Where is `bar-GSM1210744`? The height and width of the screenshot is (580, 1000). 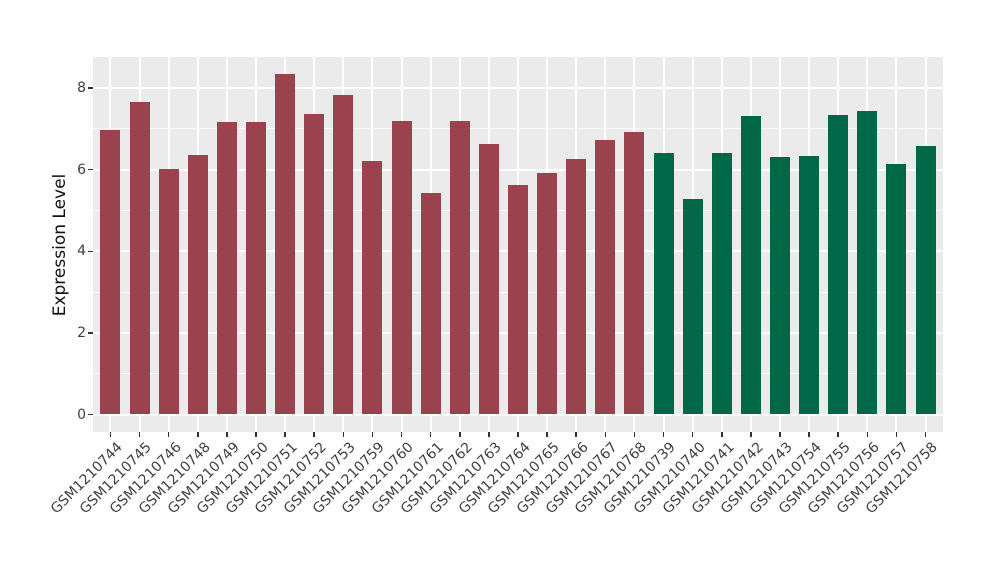
bar-GSM1210744 is located at coordinates (110, 272).